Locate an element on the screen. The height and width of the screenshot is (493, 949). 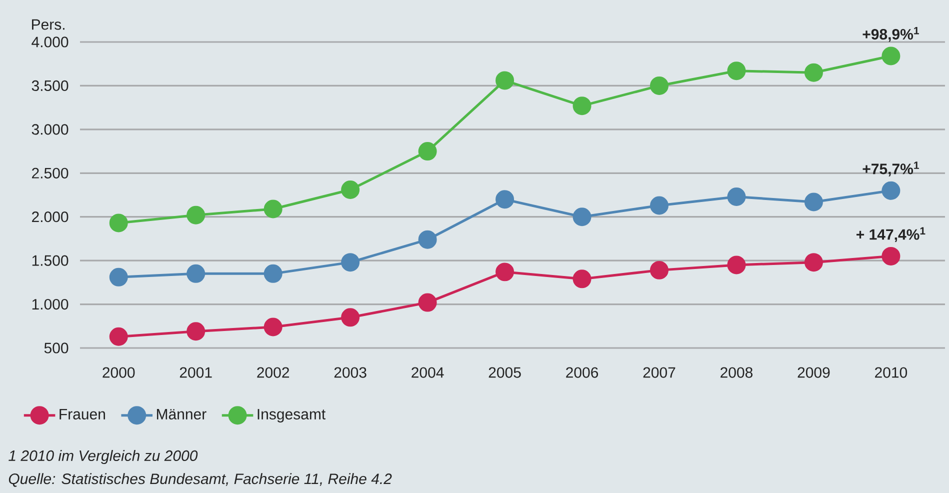
annotation: +98,9%$^{1}$ is located at coordinates (890, 34).